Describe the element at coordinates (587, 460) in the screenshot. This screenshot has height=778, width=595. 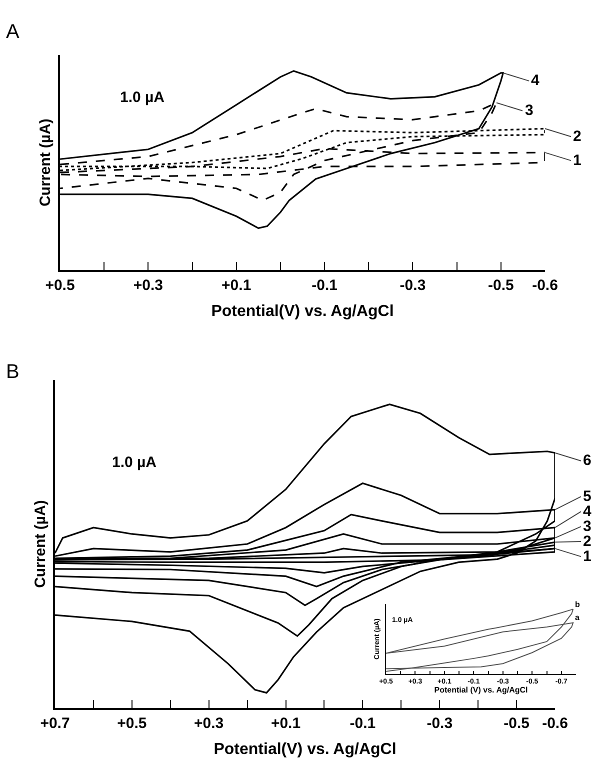
I see `series-label: 6` at that location.